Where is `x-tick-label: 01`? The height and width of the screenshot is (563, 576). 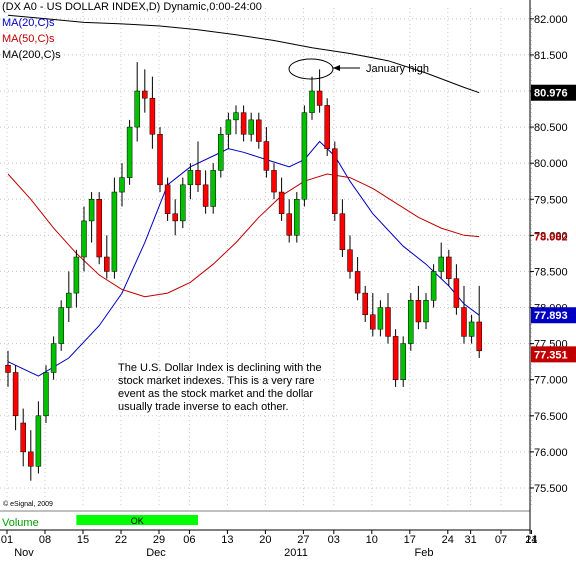
x-tick-label: 01 is located at coordinates (7, 540).